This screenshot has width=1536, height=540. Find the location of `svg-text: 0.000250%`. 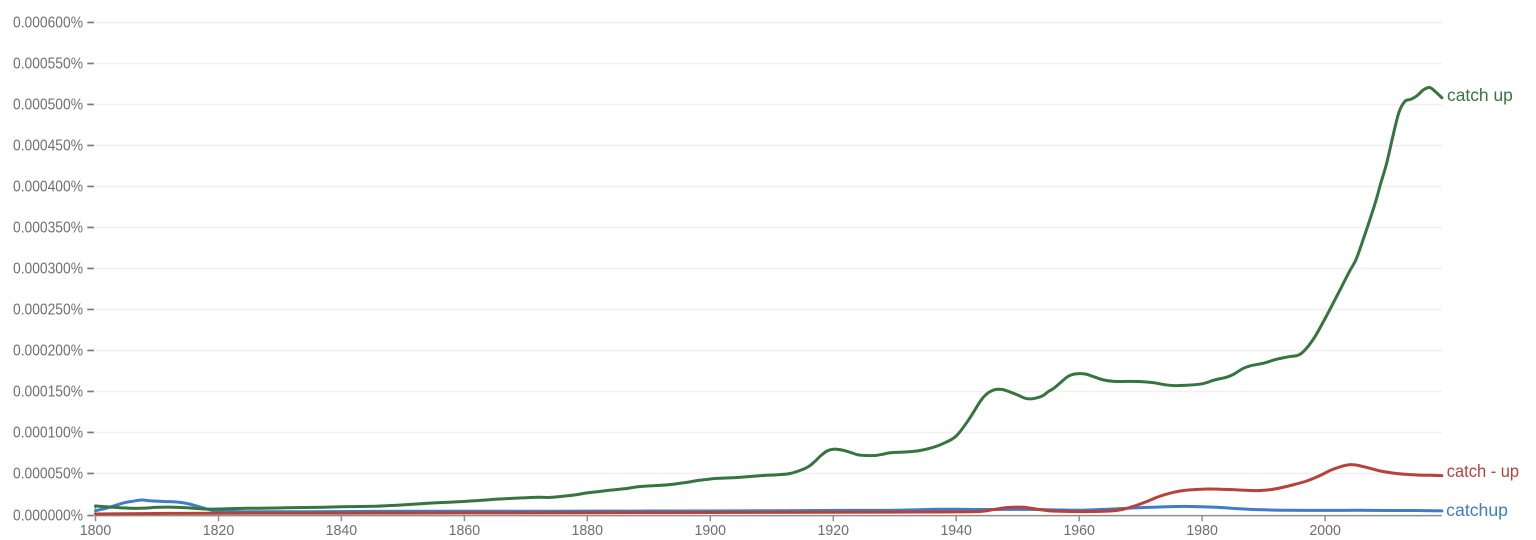

svg-text: 0.000250% is located at coordinates (48, 310).